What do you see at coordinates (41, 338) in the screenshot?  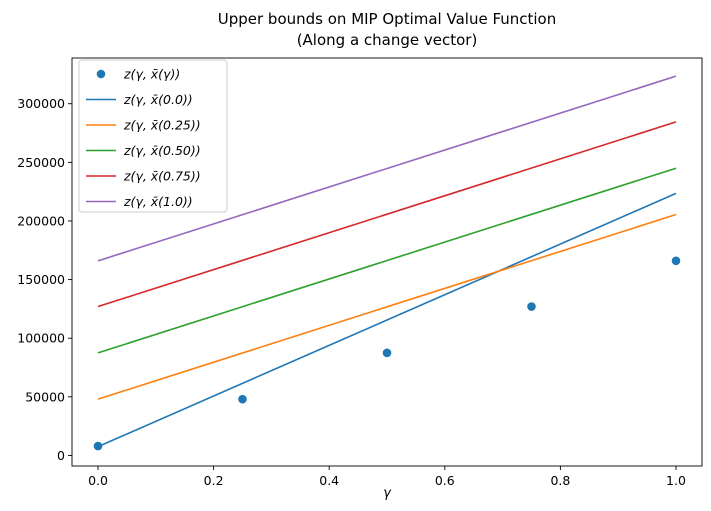 I see `y-tick-label-2: 100000` at bounding box center [41, 338].